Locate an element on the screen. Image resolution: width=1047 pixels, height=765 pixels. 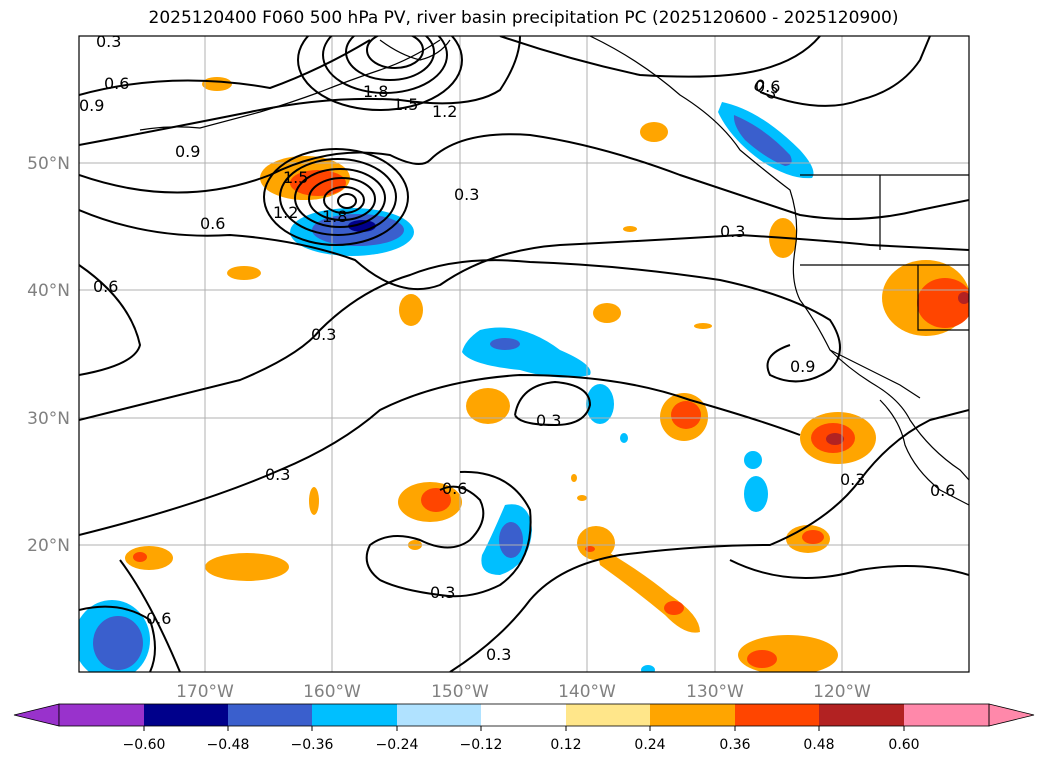
colorbar-tick-label: 0.48 is located at coordinates (818, 745).